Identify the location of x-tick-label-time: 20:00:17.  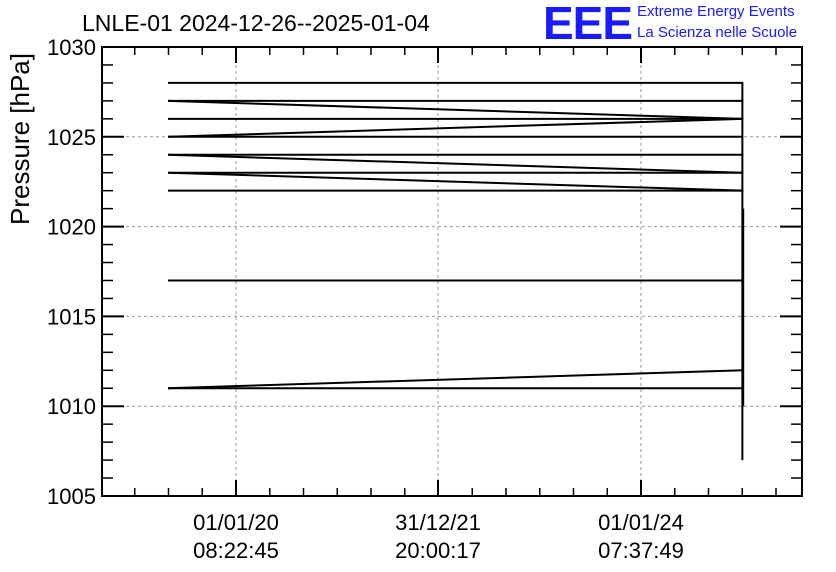
(438, 550).